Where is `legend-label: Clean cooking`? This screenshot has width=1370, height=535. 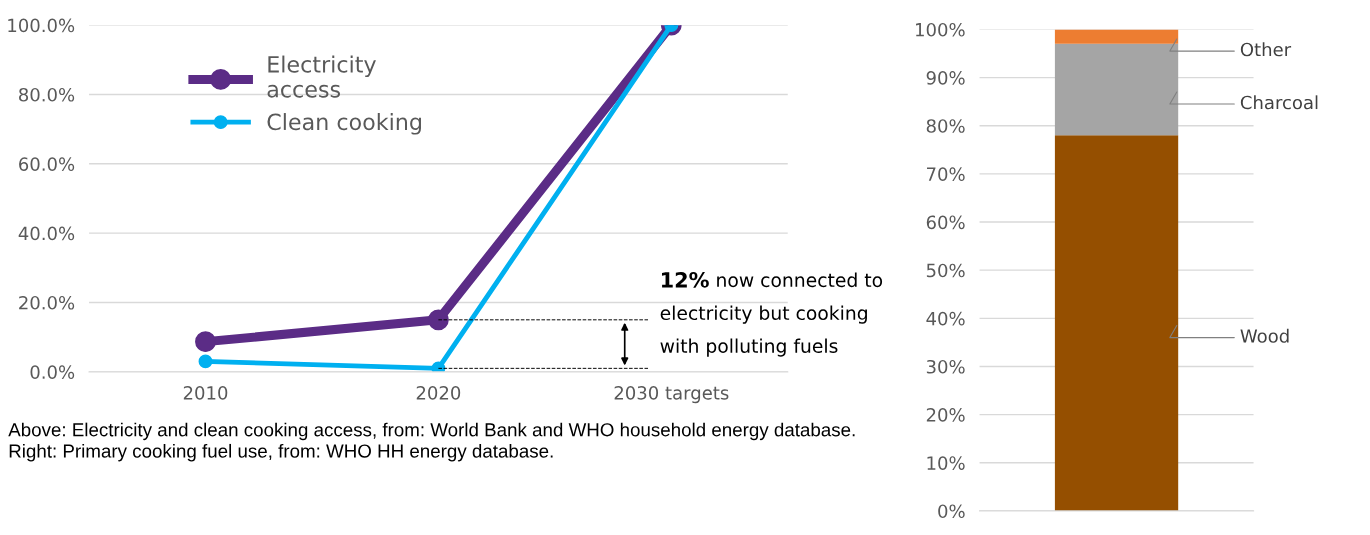 legend-label: Clean cooking is located at coordinates (344, 124).